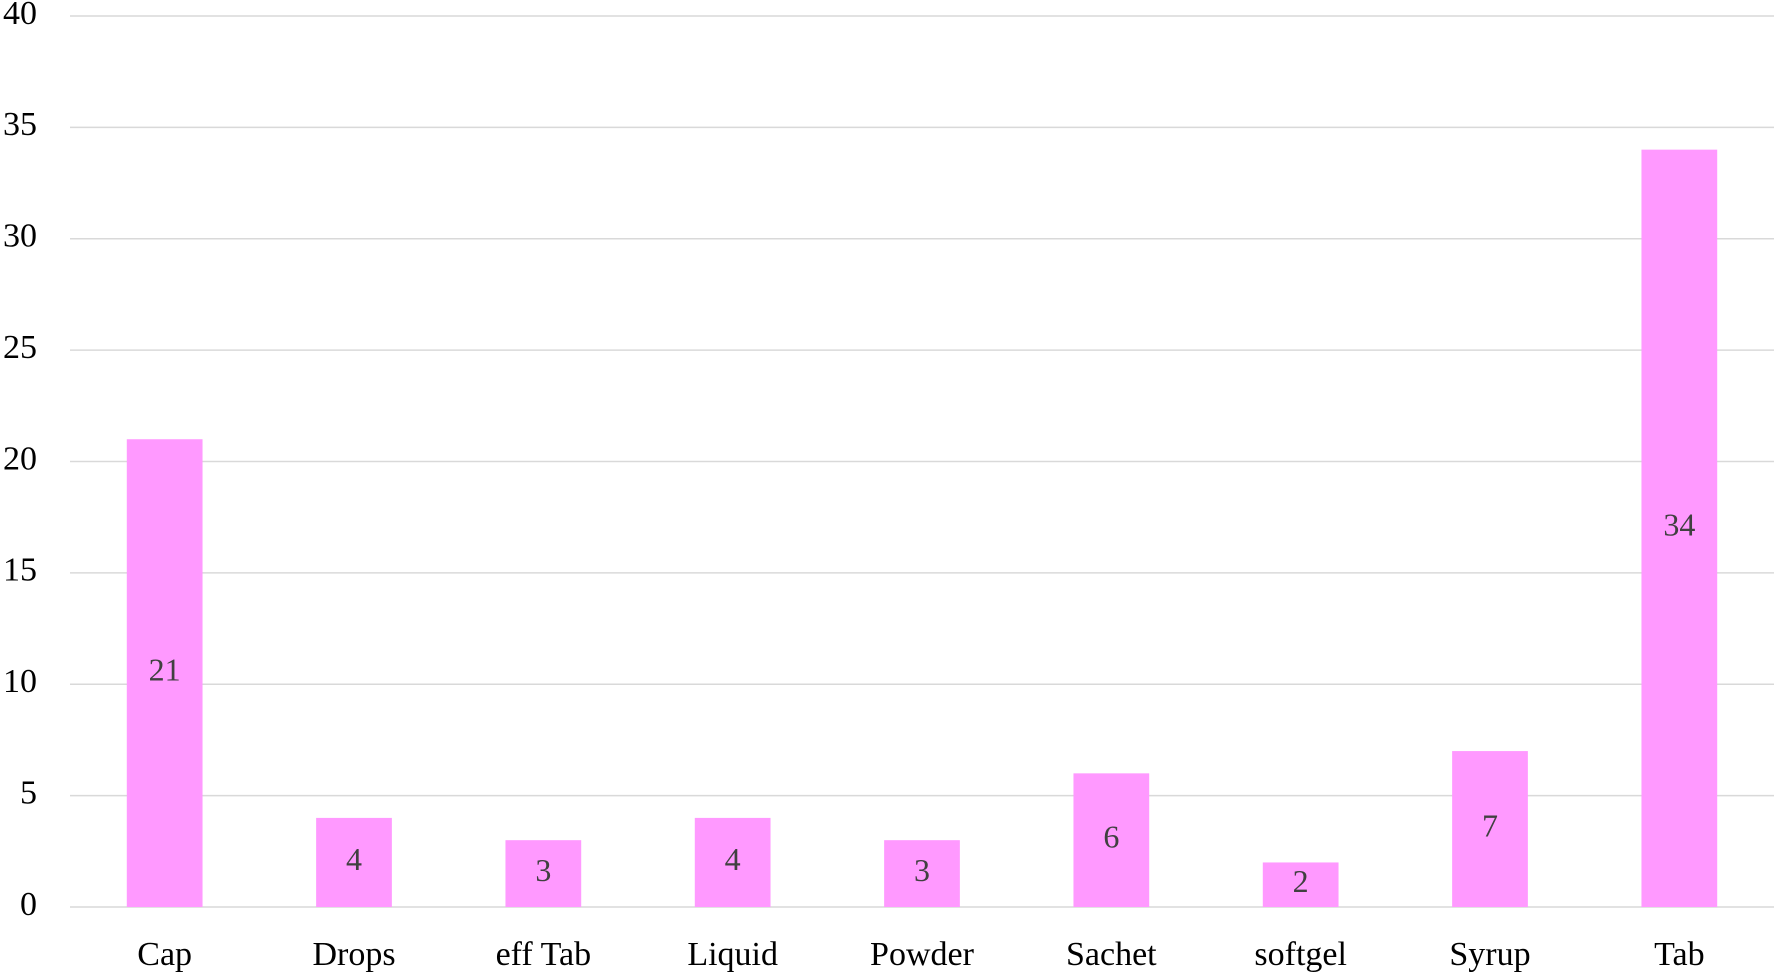 The width and height of the screenshot is (1774, 980). Describe the element at coordinates (164, 954) in the screenshot. I see `x-tick-label: Cap` at that location.